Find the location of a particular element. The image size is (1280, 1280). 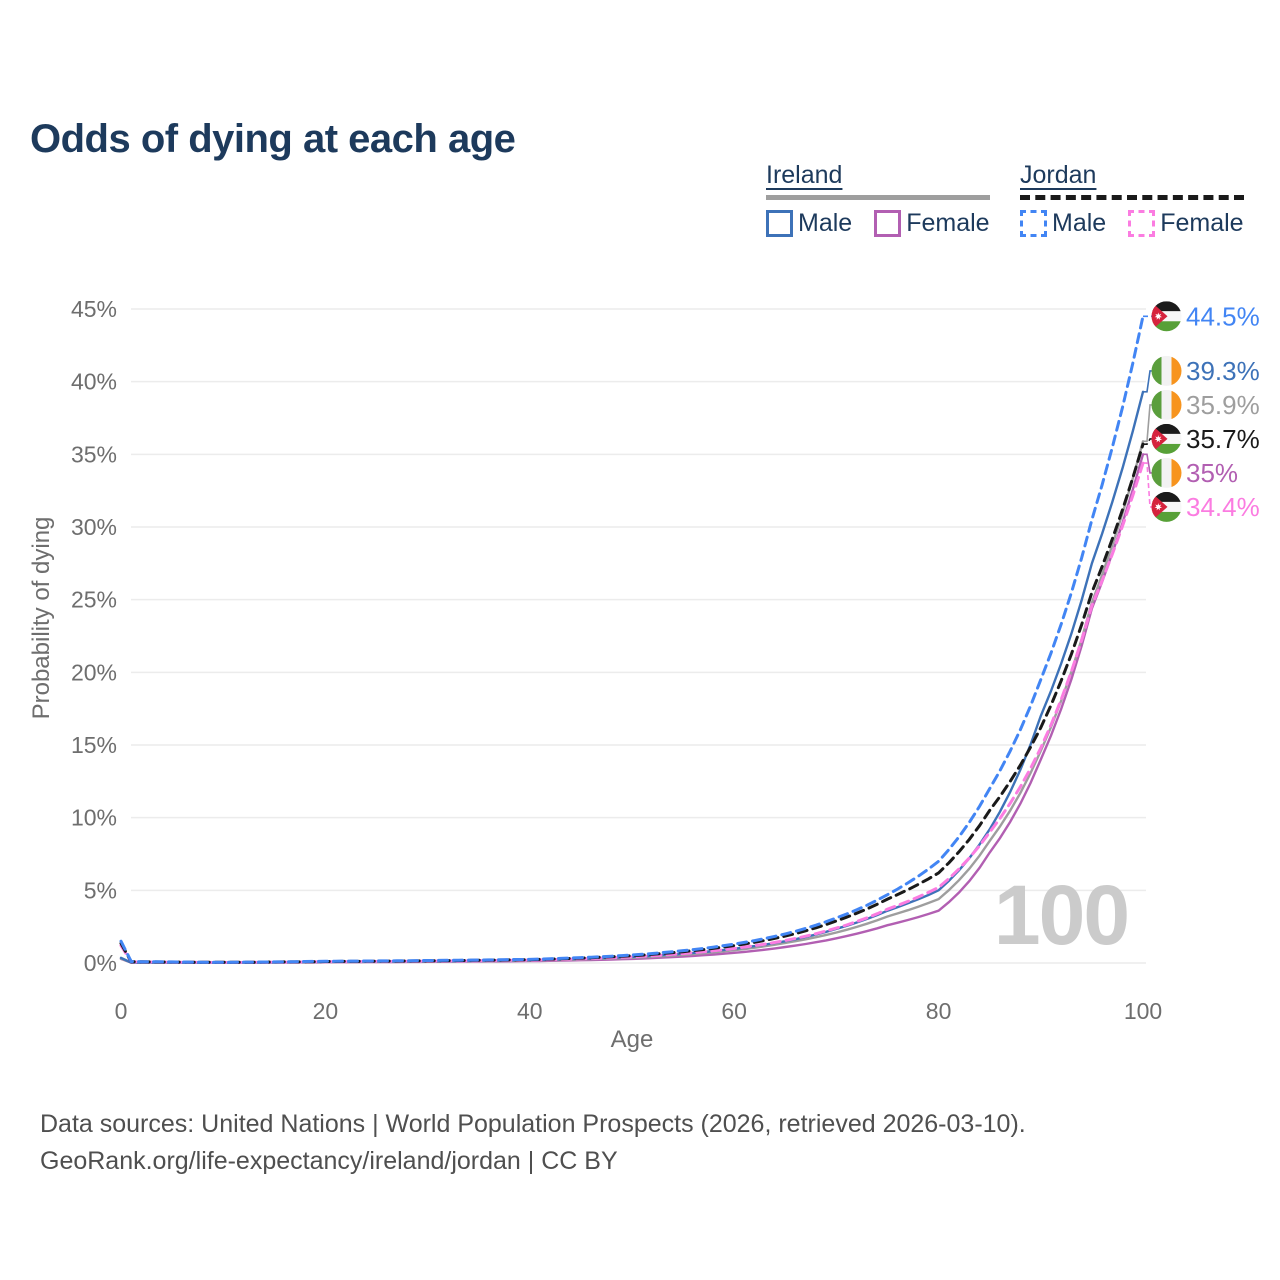

end-label-ireland-male: 39.3% is located at coordinates (1223, 371).